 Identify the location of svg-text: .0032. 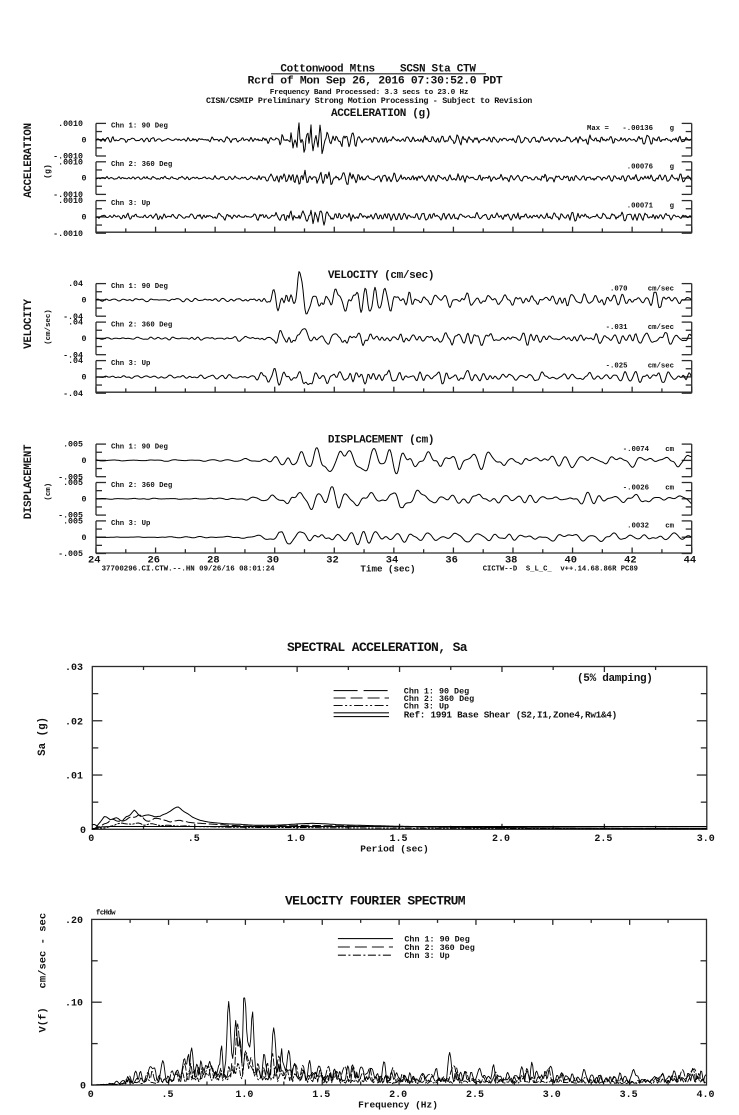
(638, 527).